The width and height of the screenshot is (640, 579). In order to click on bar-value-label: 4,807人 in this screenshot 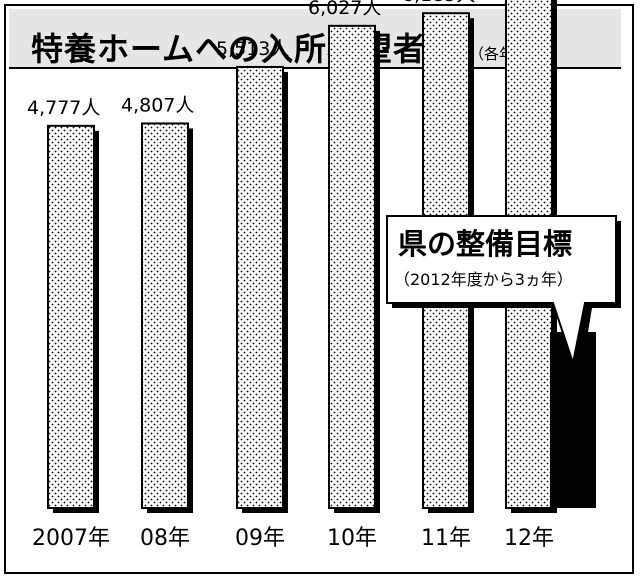, I will do `click(157, 105)`.